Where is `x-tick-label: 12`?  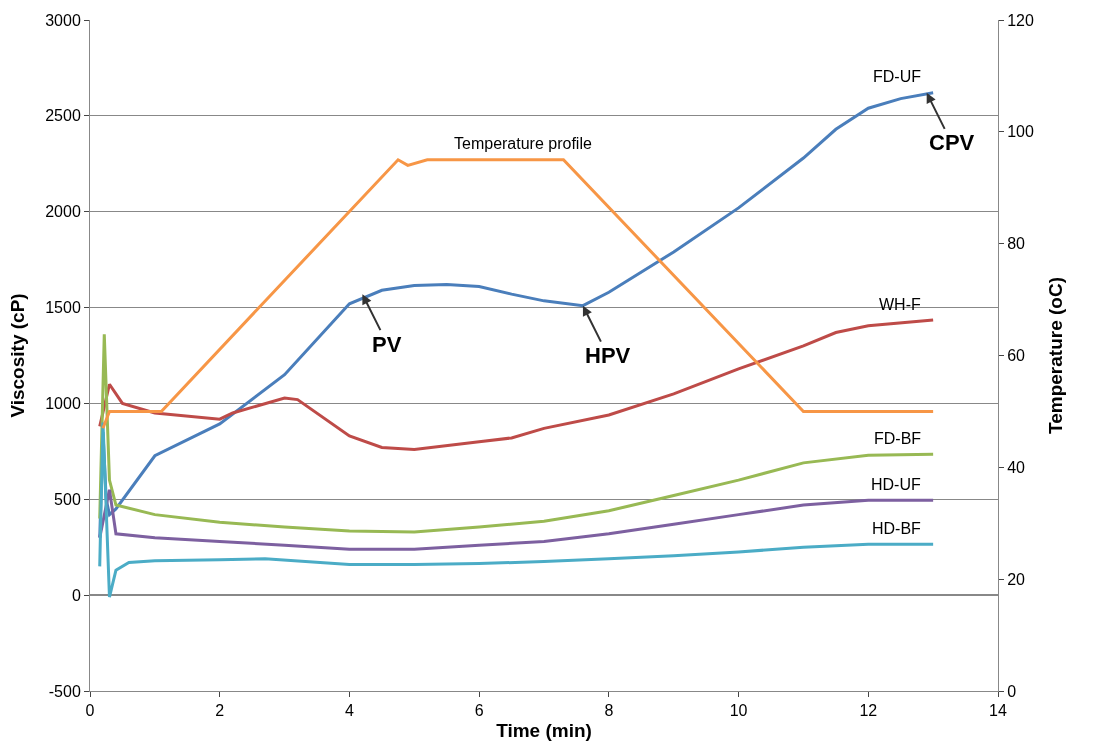
x-tick-label: 12 is located at coordinates (868, 711).